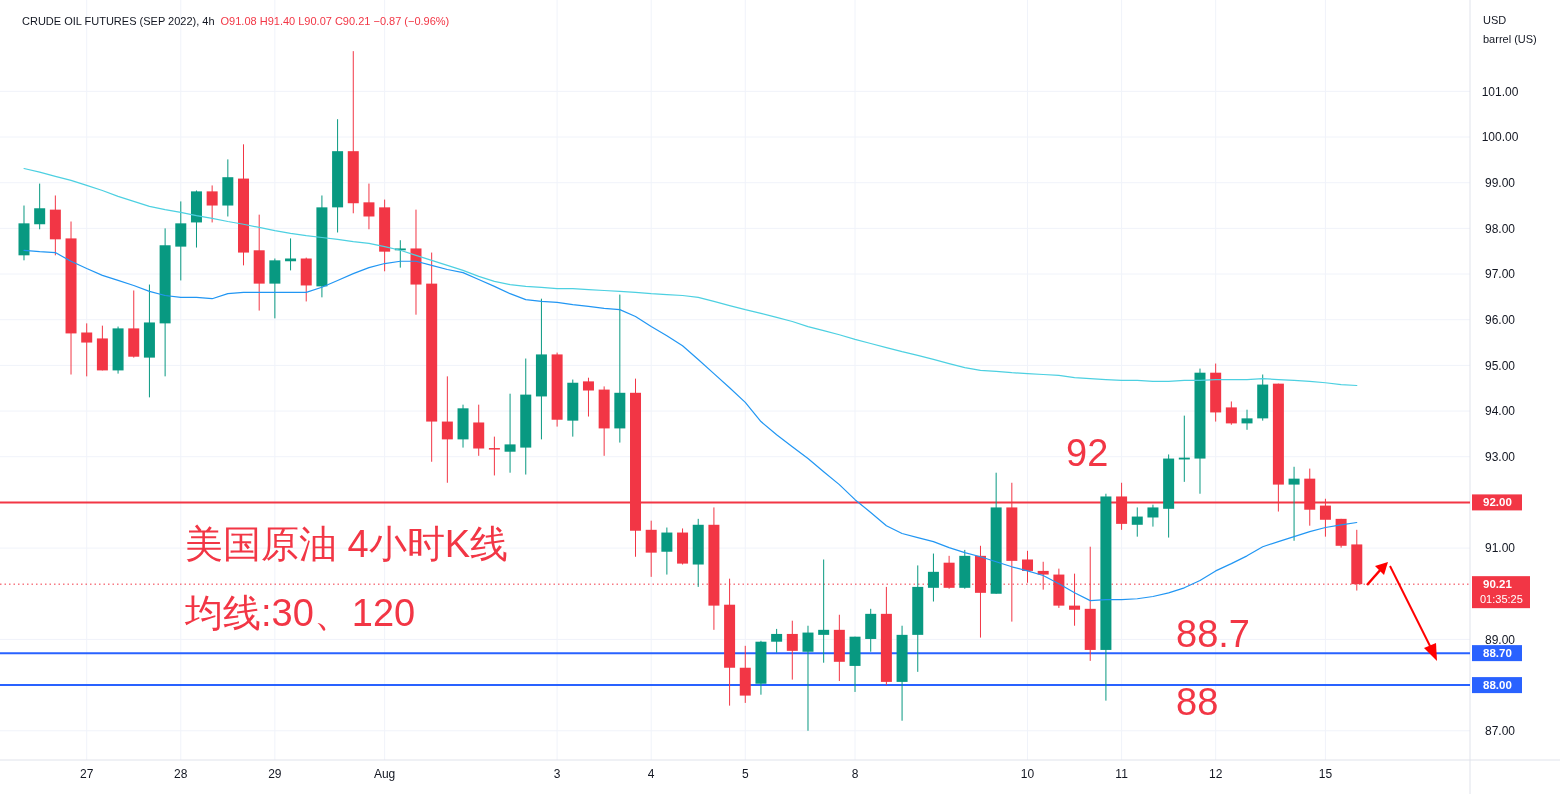 This screenshot has width=1560, height=794. Describe the element at coordinates (1500, 548) in the screenshot. I see `y-tick-label: 91.00` at that location.